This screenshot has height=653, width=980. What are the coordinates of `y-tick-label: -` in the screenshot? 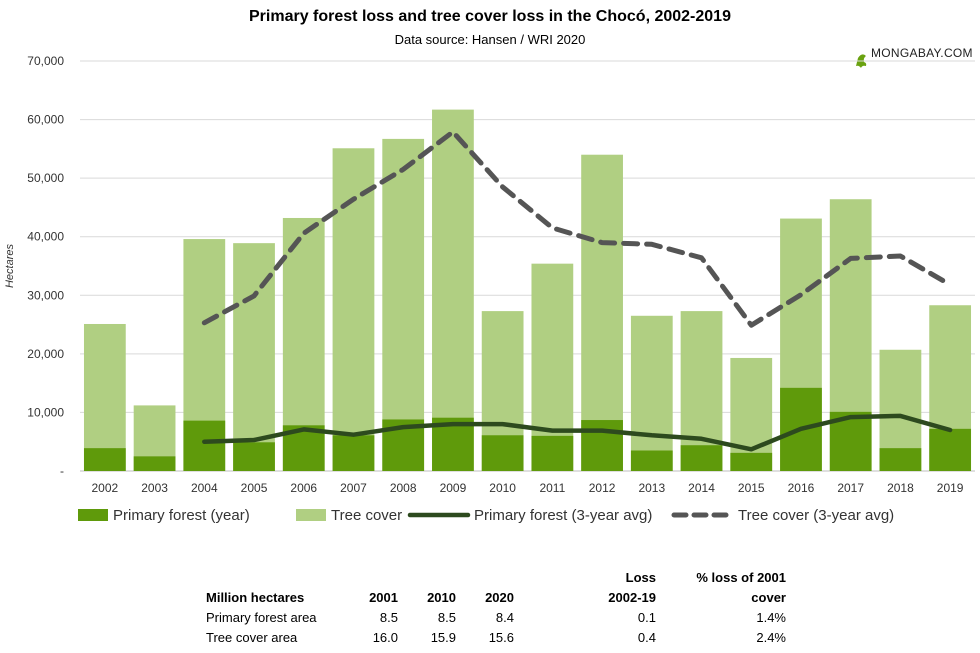 It's located at (62, 471).